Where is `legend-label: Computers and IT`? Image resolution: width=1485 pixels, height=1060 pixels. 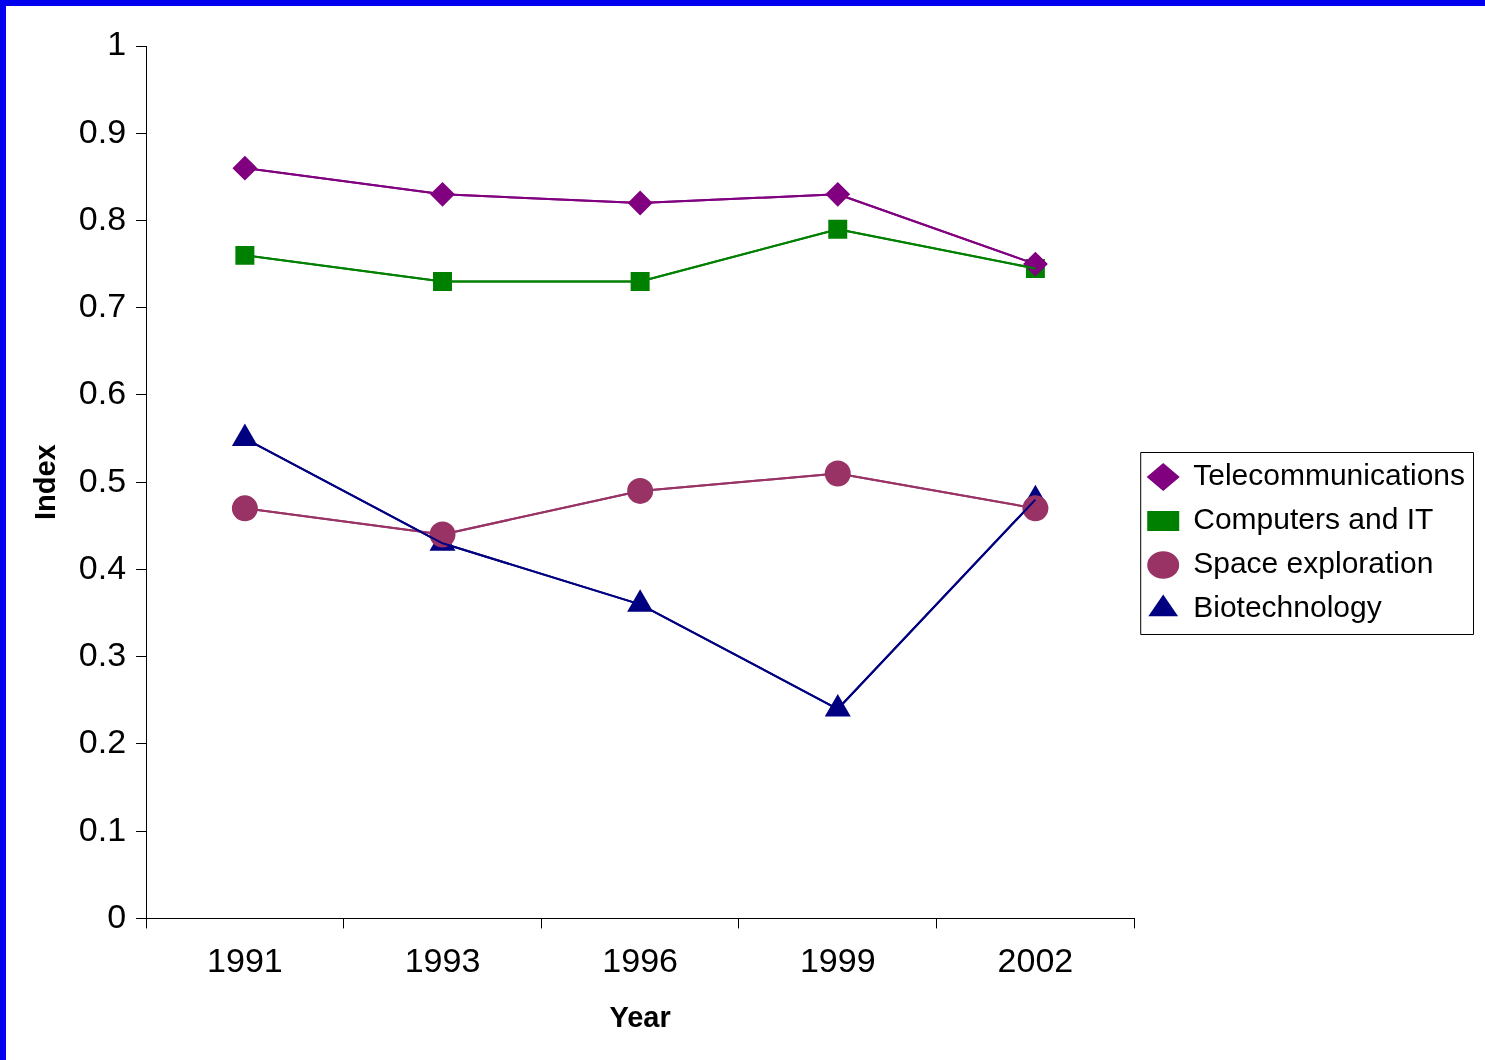
legend-label: Computers and IT is located at coordinates (1313, 519).